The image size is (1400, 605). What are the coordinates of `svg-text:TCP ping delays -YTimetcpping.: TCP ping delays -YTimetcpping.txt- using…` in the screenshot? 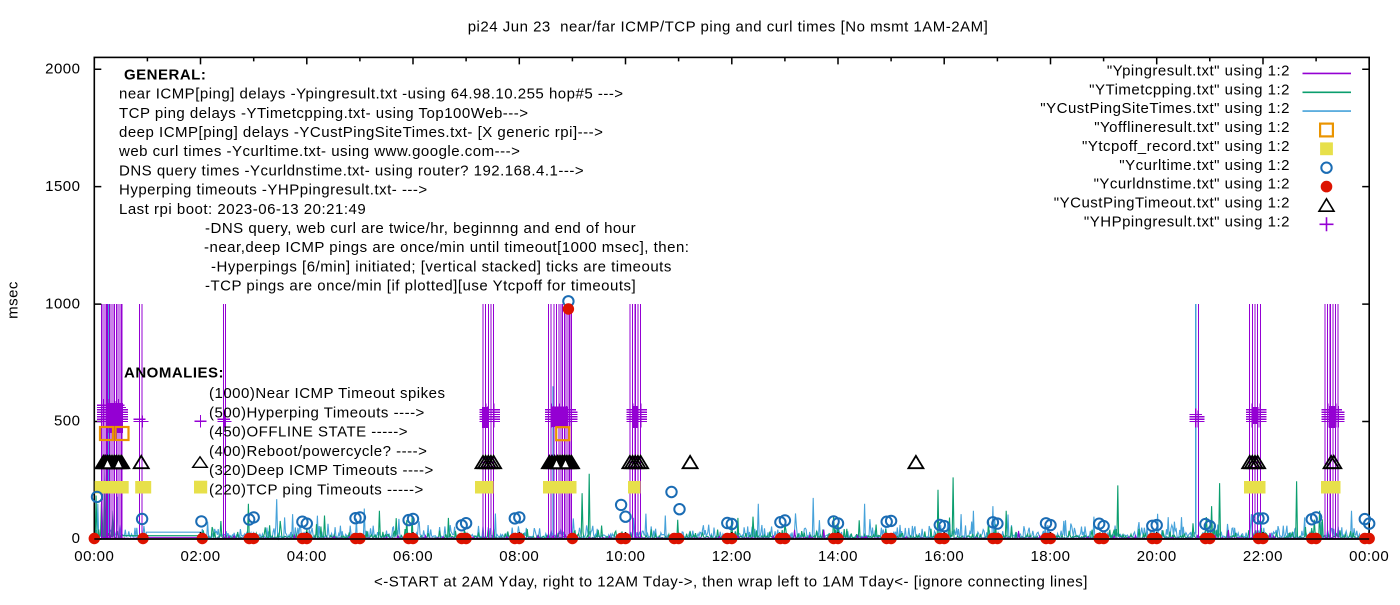 It's located at (324, 113).